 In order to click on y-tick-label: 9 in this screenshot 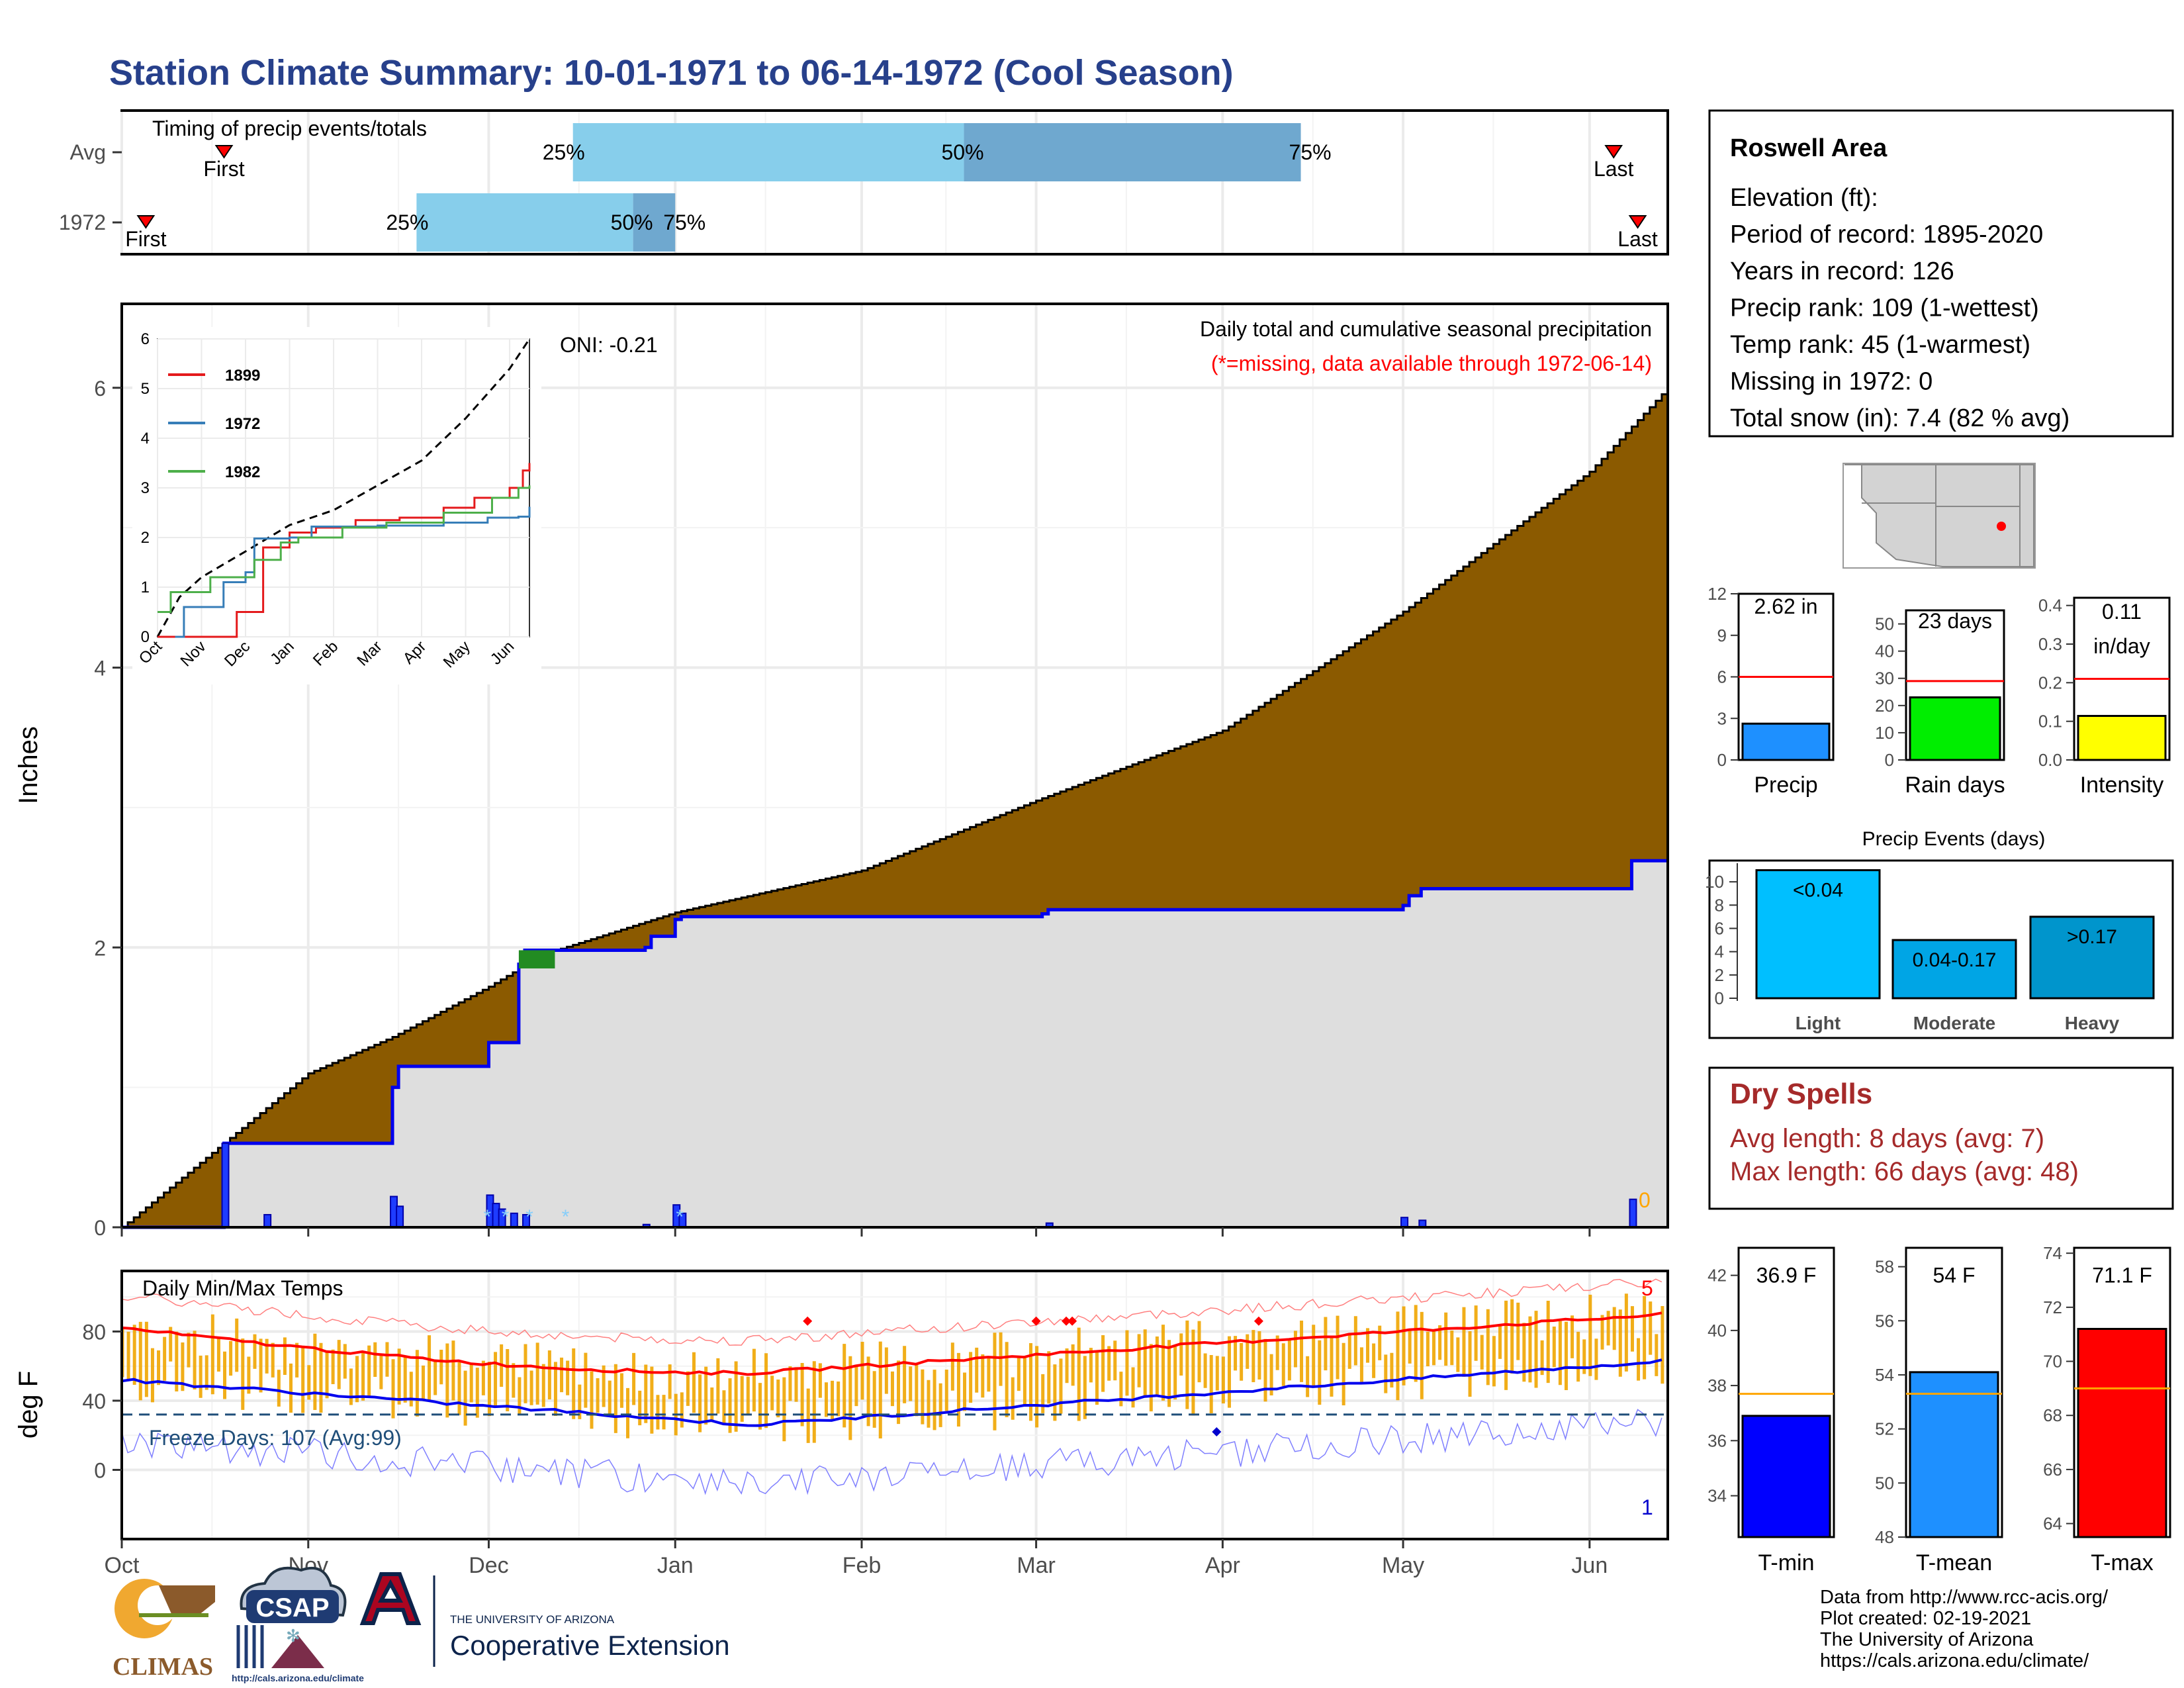, I will do `click(1722, 635)`.